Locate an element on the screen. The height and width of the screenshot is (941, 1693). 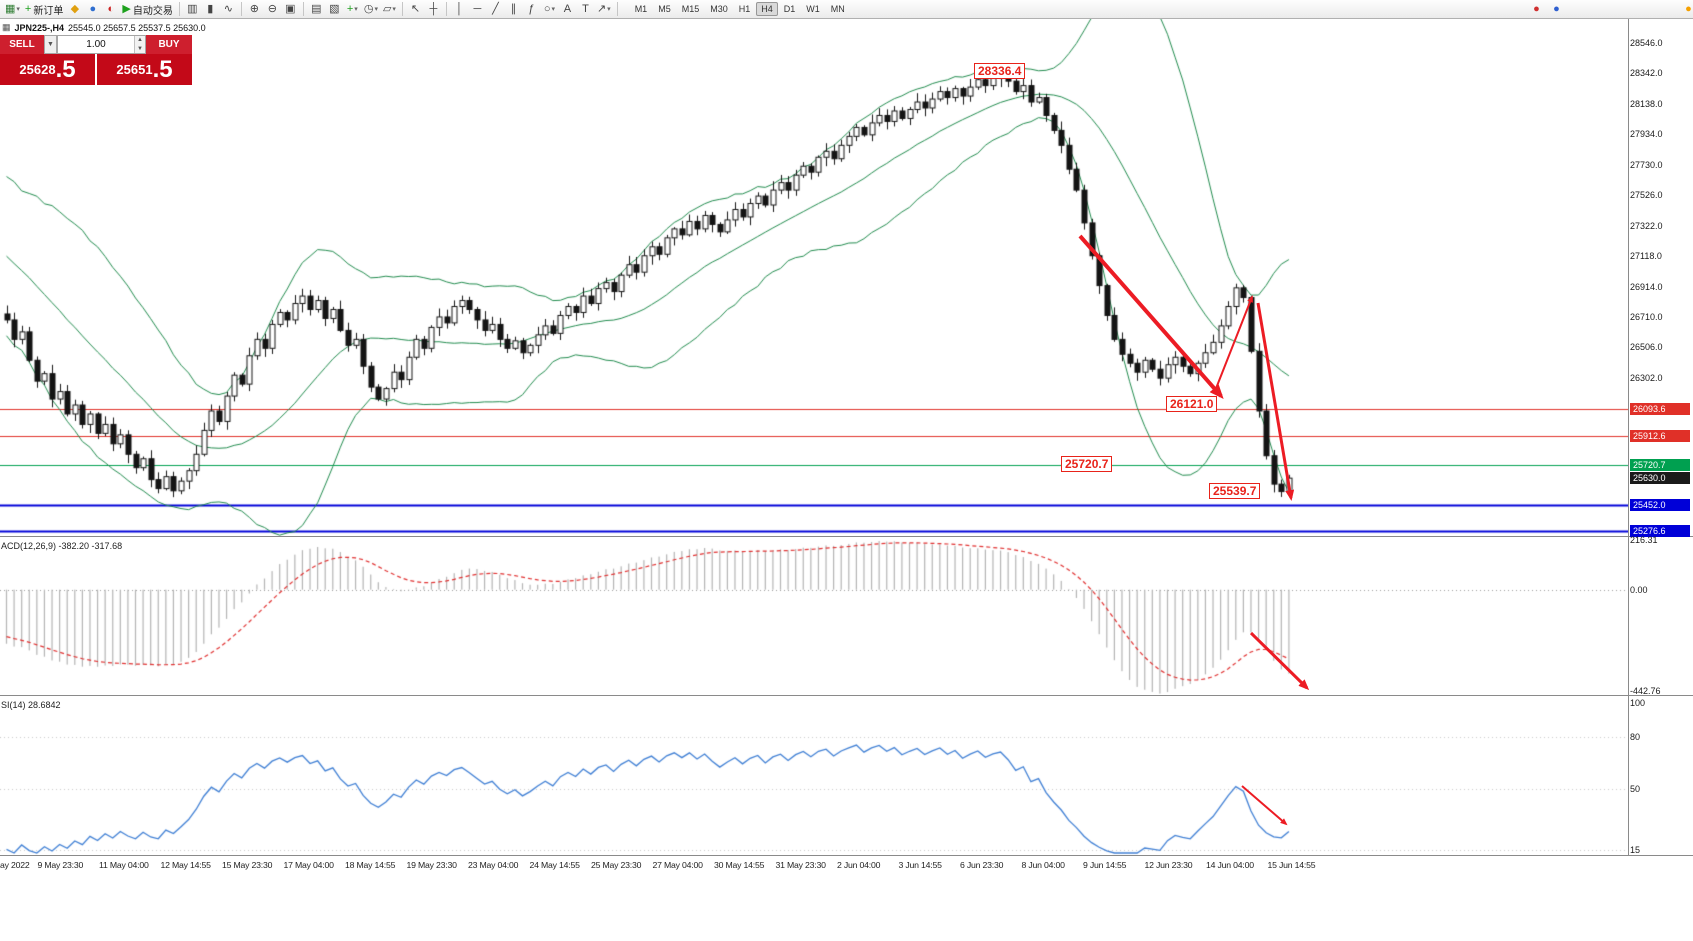
period-icon-dropdown: ▾ is located at coordinates (376, 9).